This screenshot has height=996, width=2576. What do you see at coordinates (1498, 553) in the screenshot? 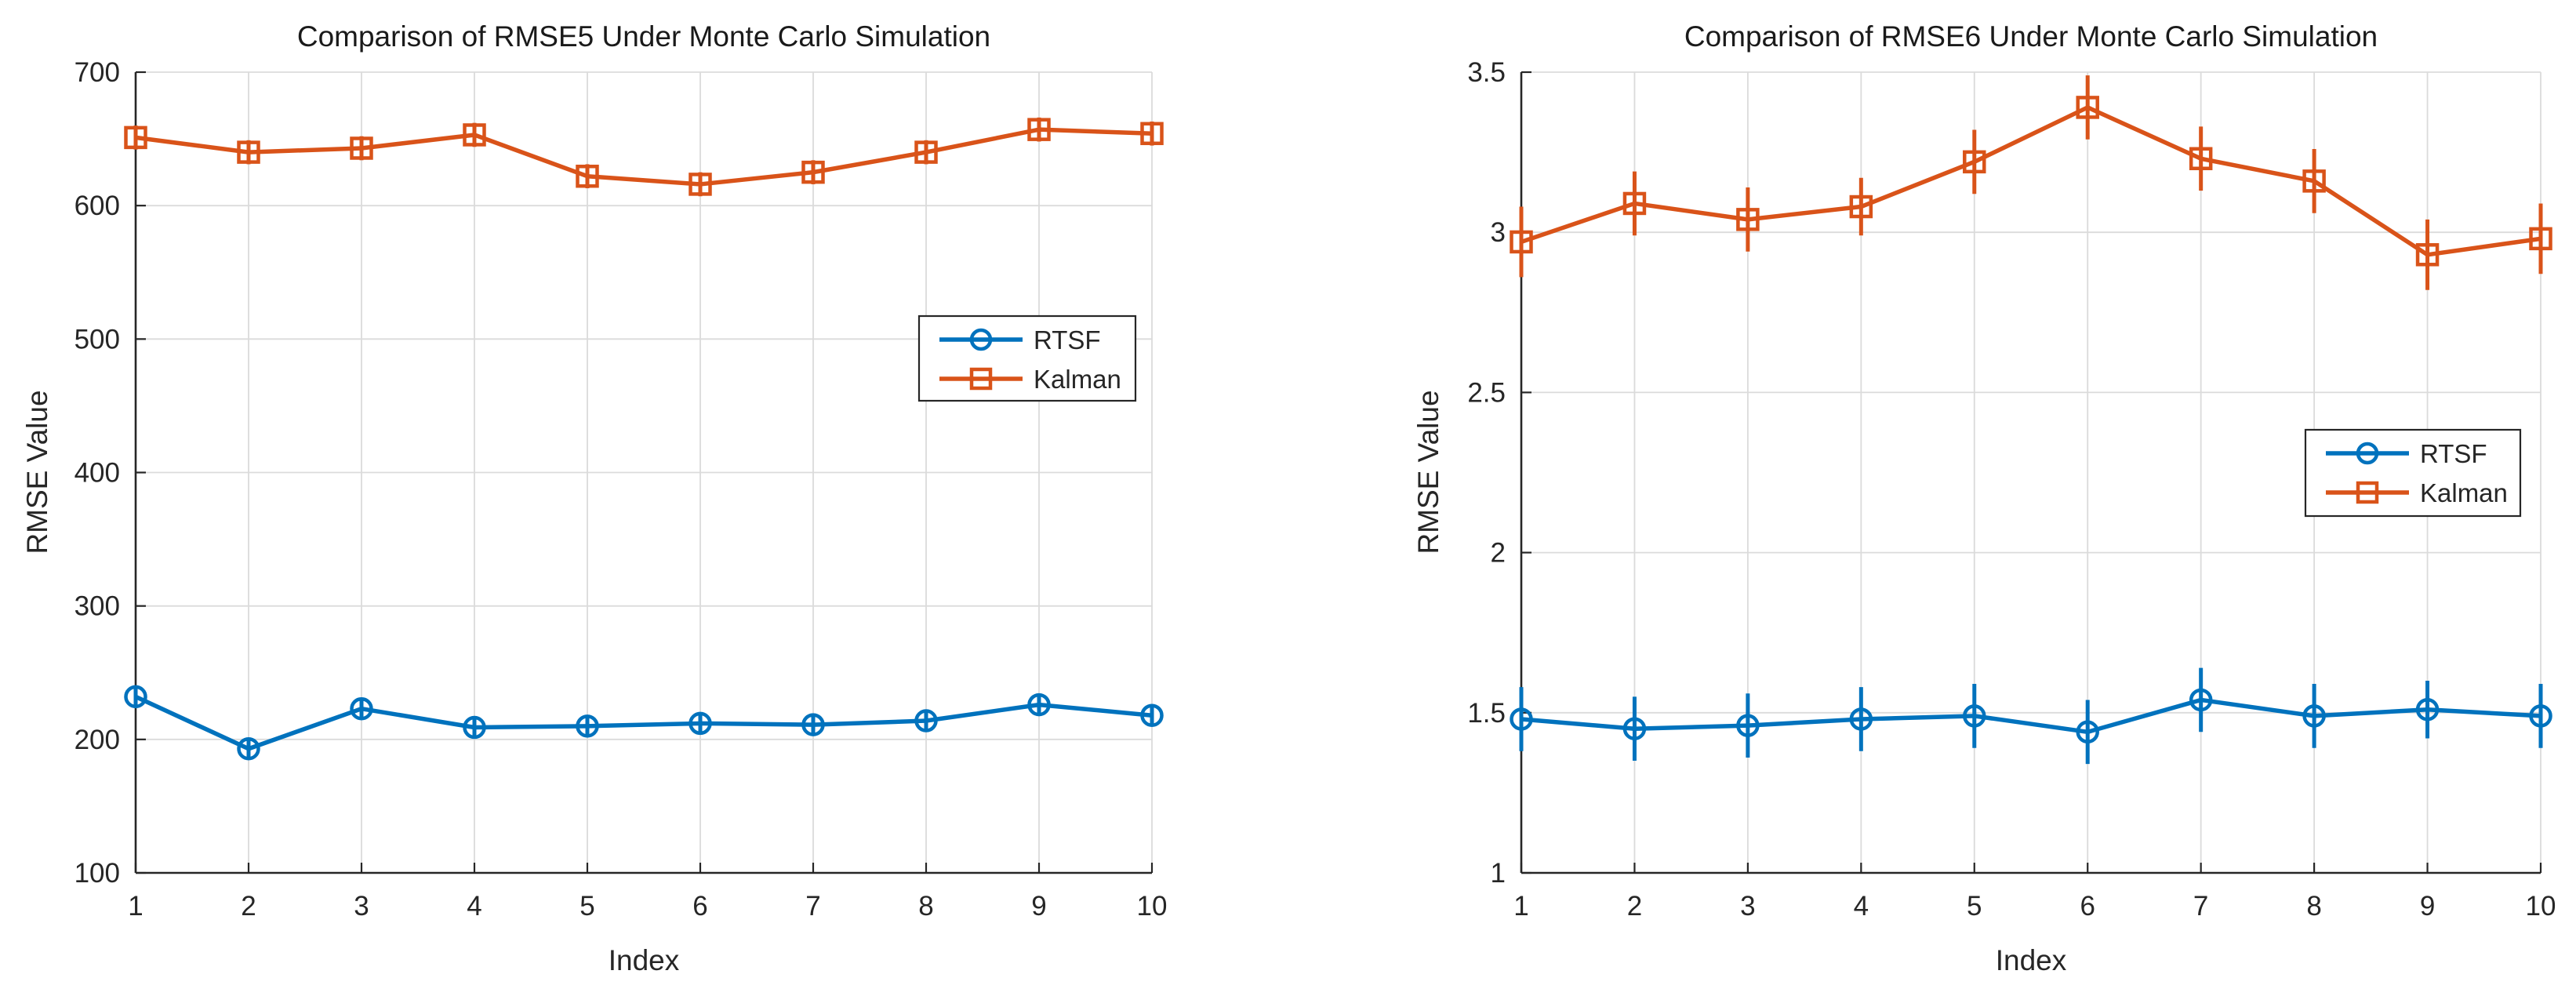
I see `y-tick-label: 2` at bounding box center [1498, 553].